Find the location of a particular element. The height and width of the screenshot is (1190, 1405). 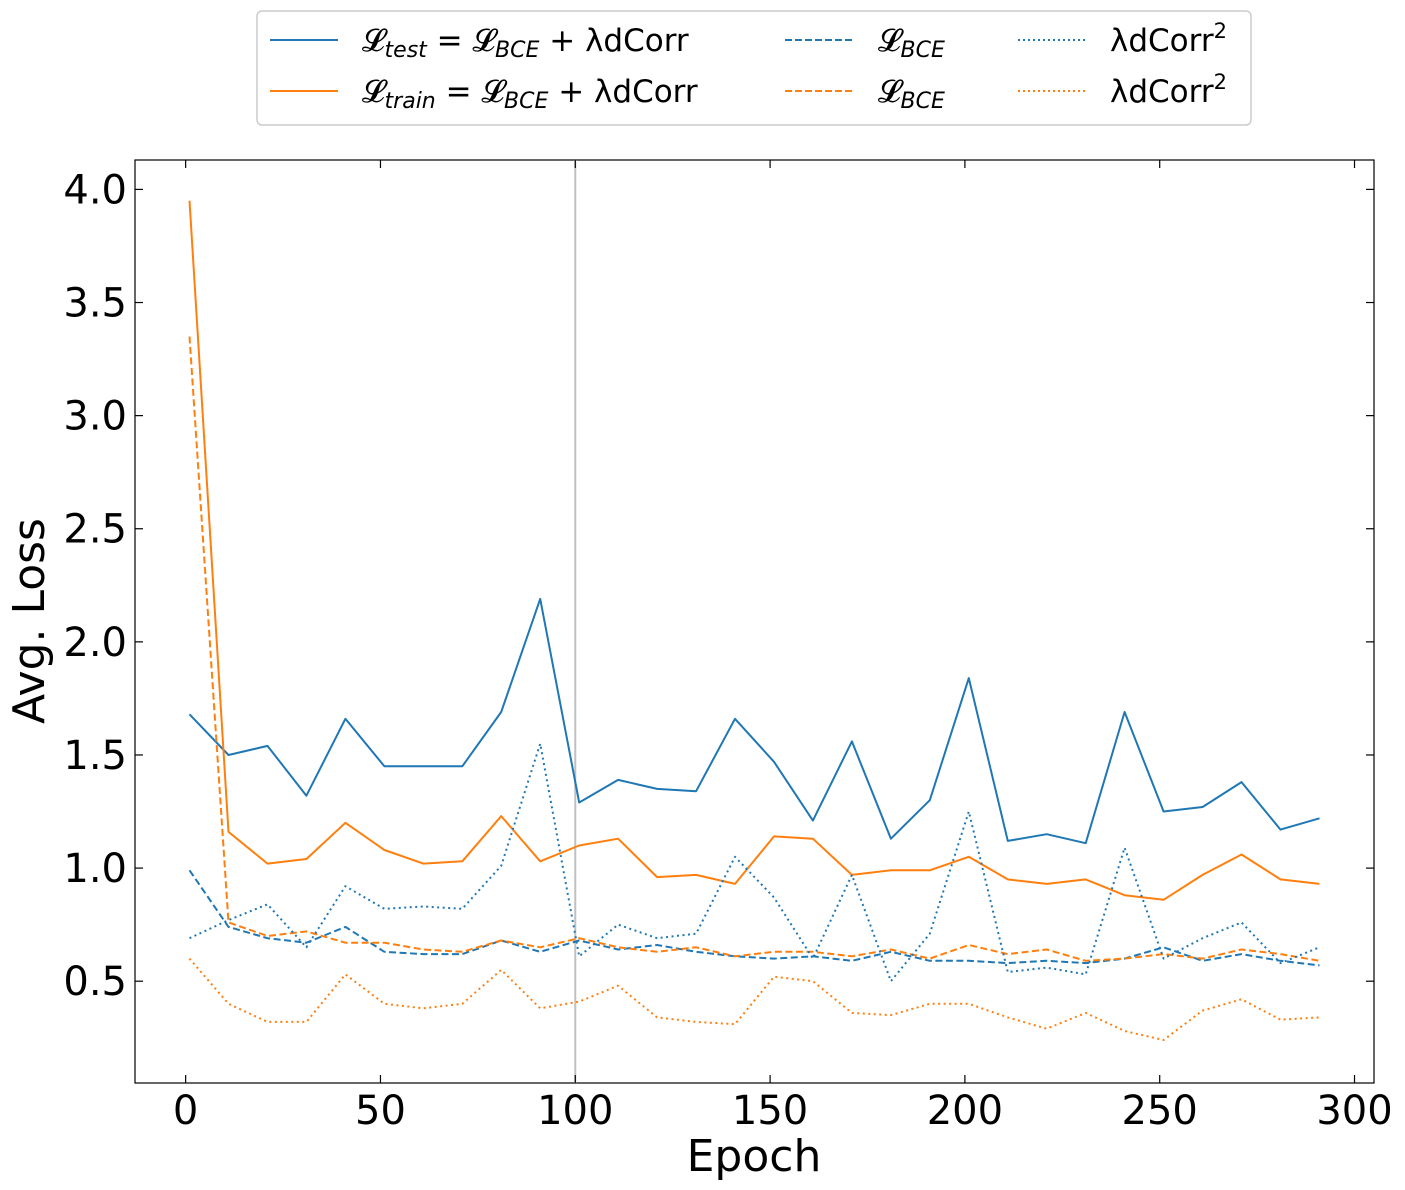

legend-label-test-total: 𝓛test = 𝓛BCE + λdCorr is located at coordinates (525, 43).